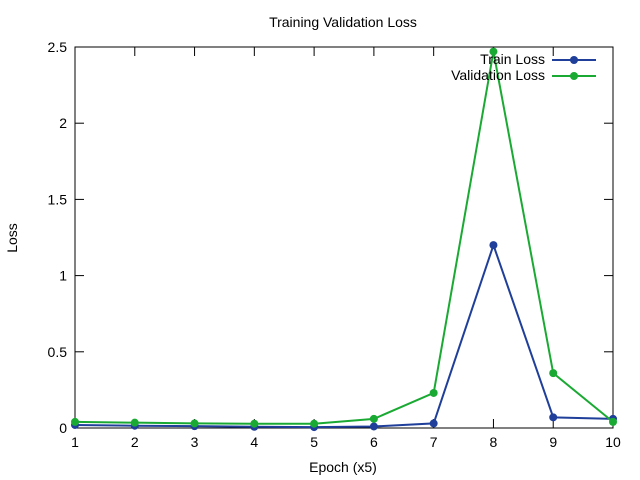 Image resolution: width=640 pixels, height=480 pixels. Describe the element at coordinates (58, 352) in the screenshot. I see `y-tick-label: 0.5` at that location.